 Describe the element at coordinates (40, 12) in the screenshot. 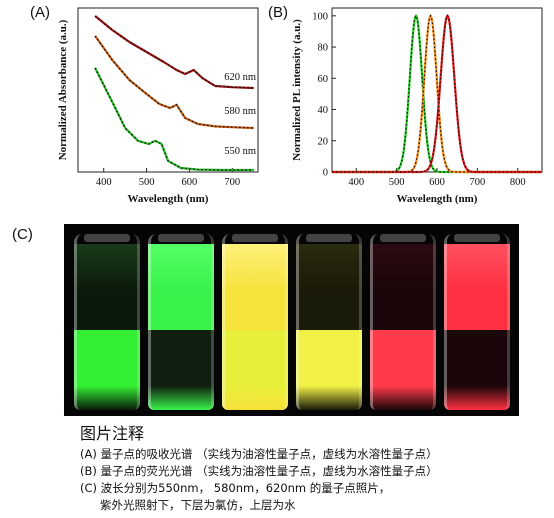

I see `panel-a-label: (A)` at that location.